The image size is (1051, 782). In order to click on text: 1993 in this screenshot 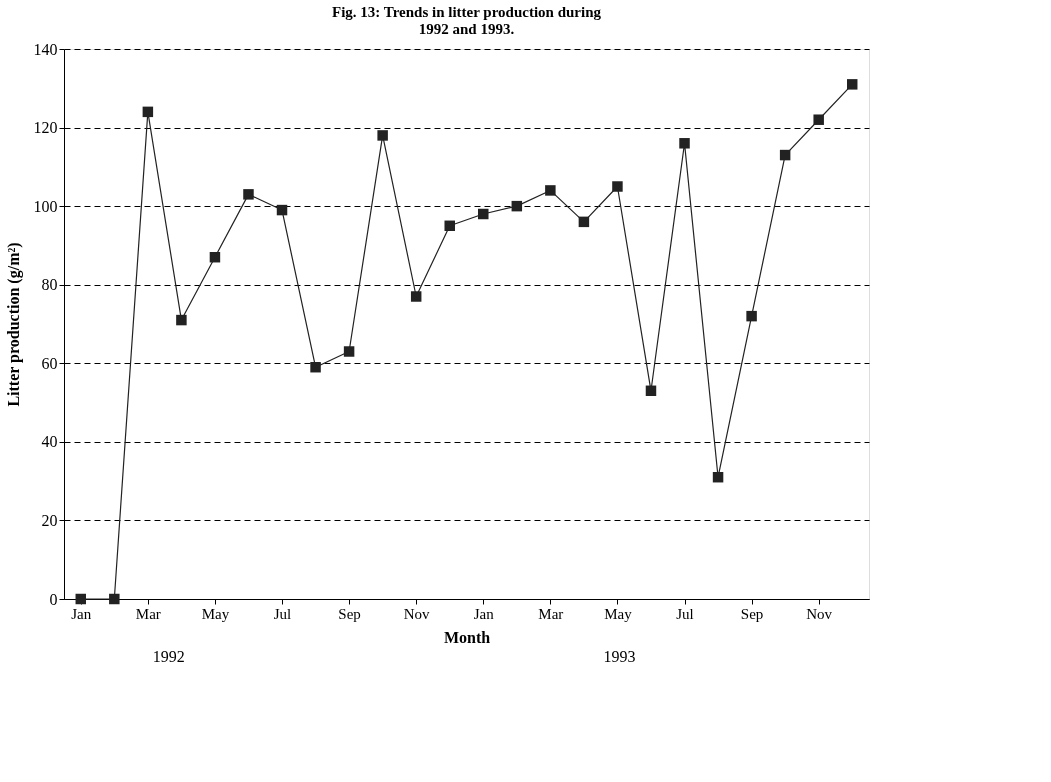, I will do `click(619, 656)`.